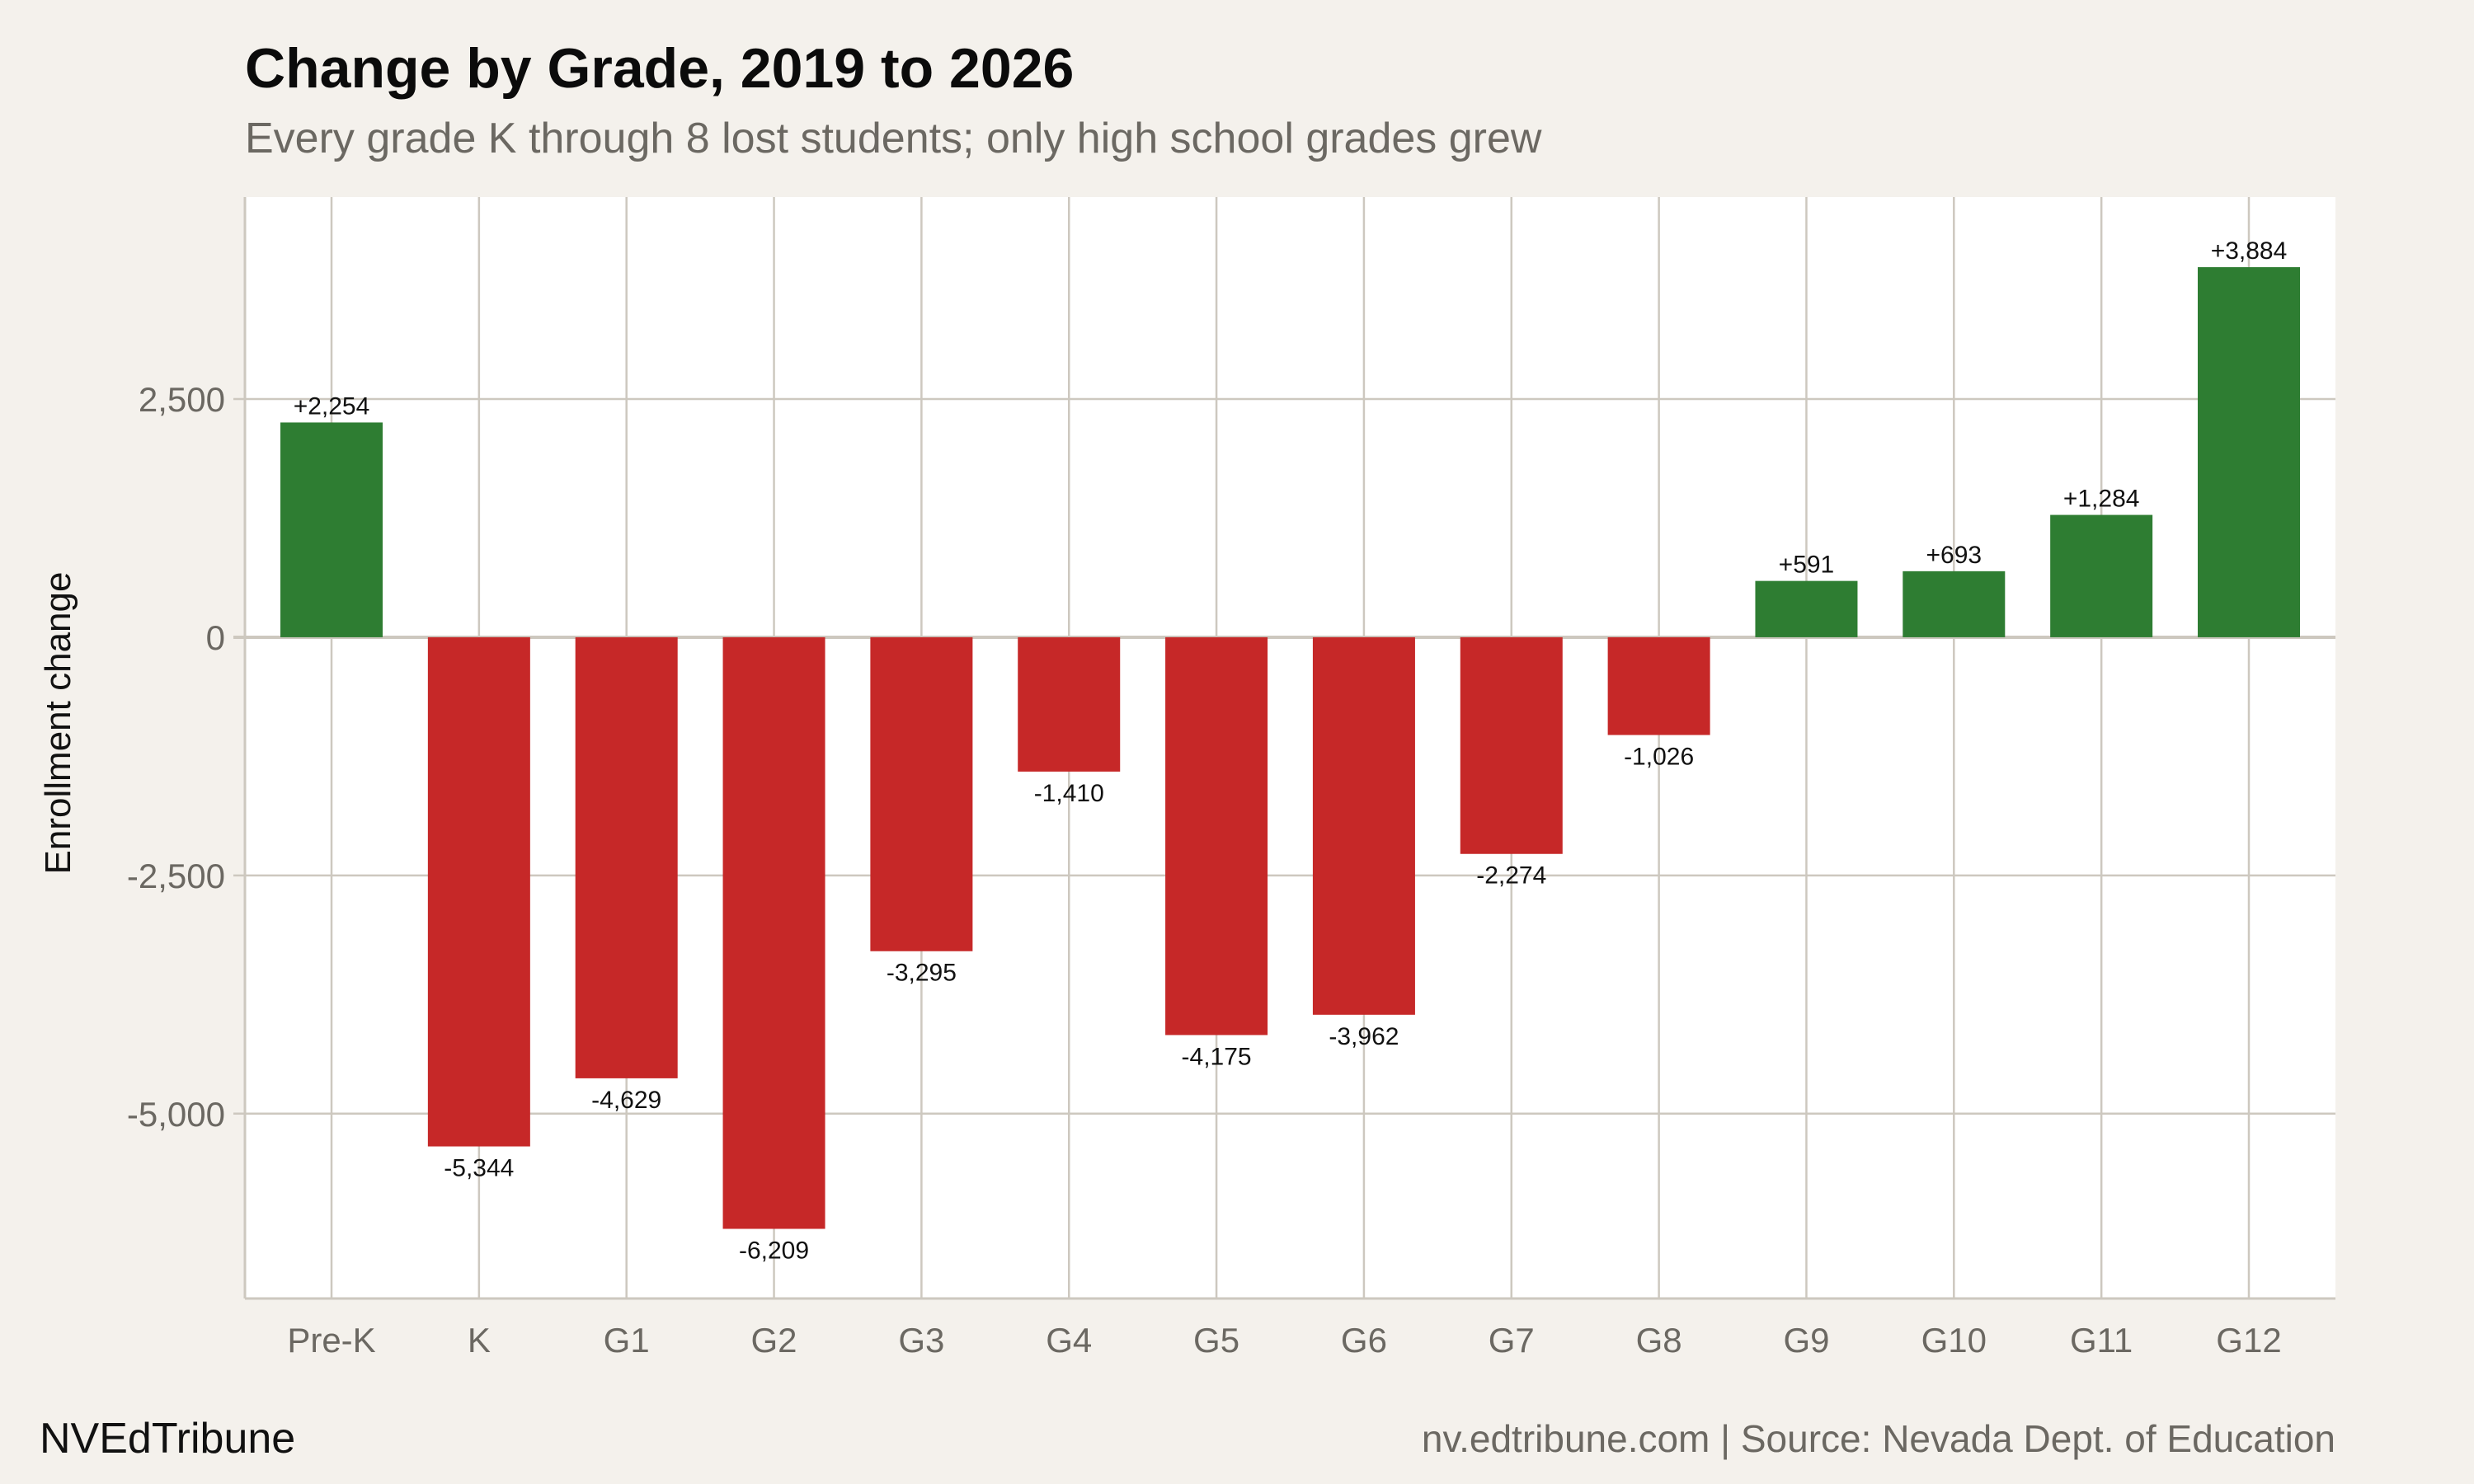 This screenshot has height=1484, width=2474. Describe the element at coordinates (1217, 1056) in the screenshot. I see `data-label: -4,175` at that location.